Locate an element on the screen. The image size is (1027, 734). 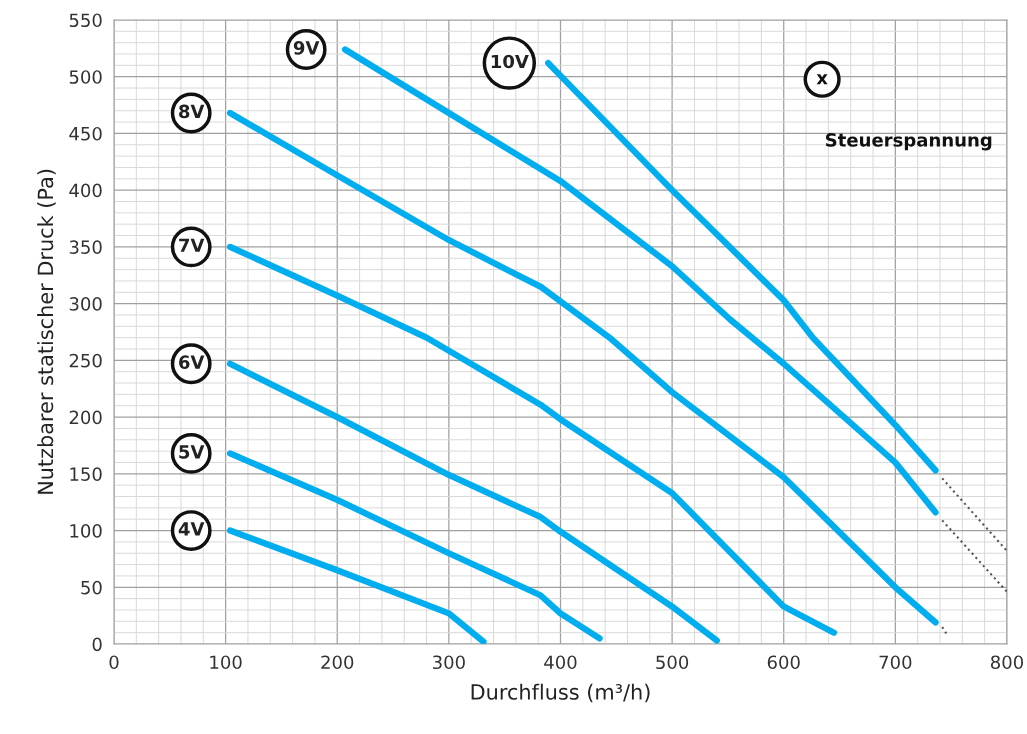
y-tick-label: 150 is located at coordinates (86, 474).